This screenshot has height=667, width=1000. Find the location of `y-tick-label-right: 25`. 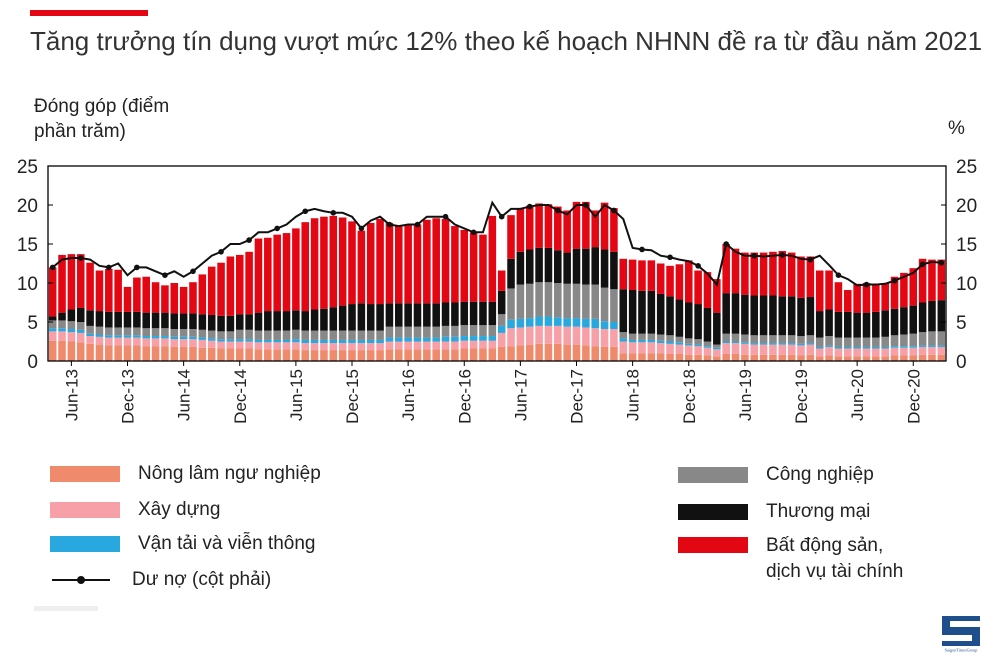

y-tick-label-right: 25 is located at coordinates (966, 167).